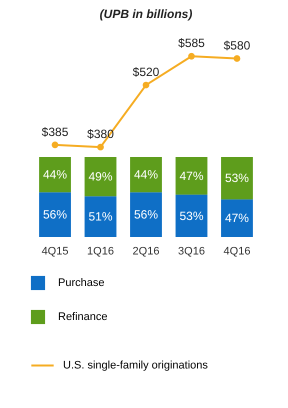 This screenshot has width=288, height=408. What do you see at coordinates (100, 252) in the screenshot?
I see `x-tick-label: 1Q16` at bounding box center [100, 252].